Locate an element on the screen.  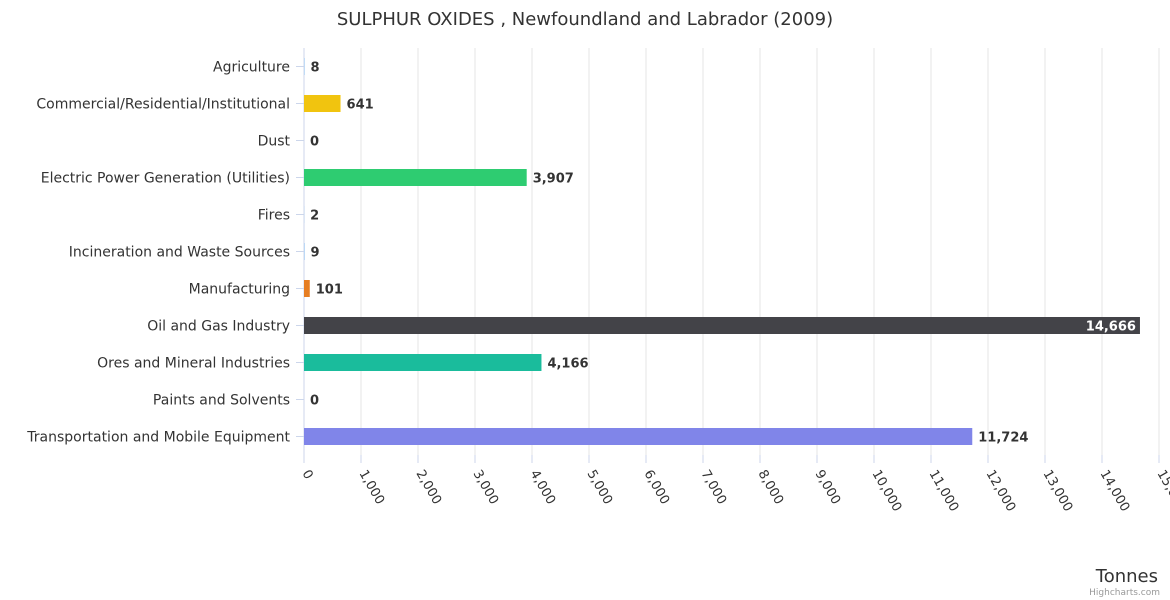
data-label: 14,666 is located at coordinates (1111, 327).